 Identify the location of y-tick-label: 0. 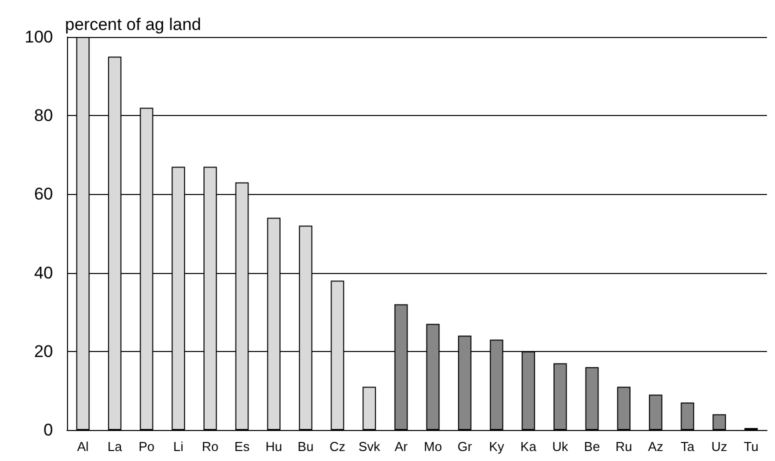
(48, 430).